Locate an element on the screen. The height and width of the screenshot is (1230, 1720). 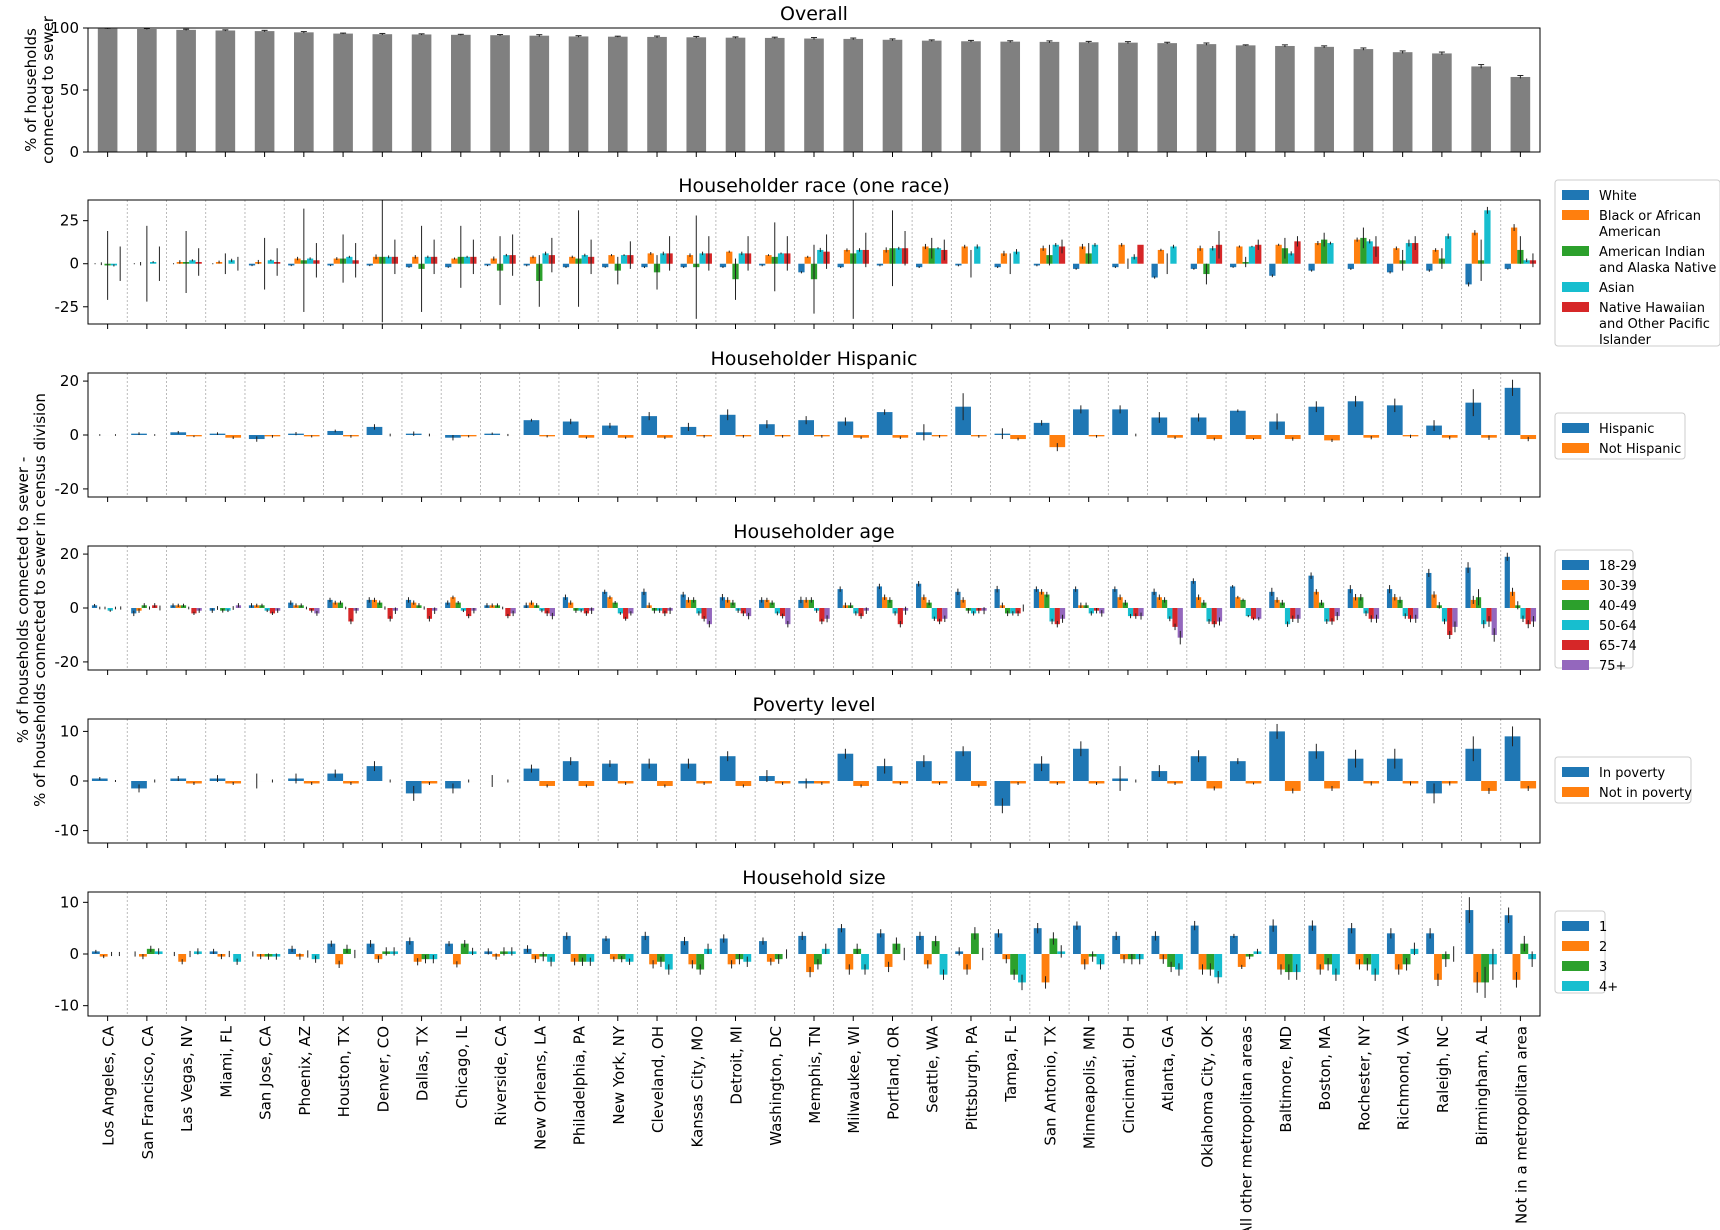
x-tick-label: Raleigh, NC is located at coordinates (1443, 1069).